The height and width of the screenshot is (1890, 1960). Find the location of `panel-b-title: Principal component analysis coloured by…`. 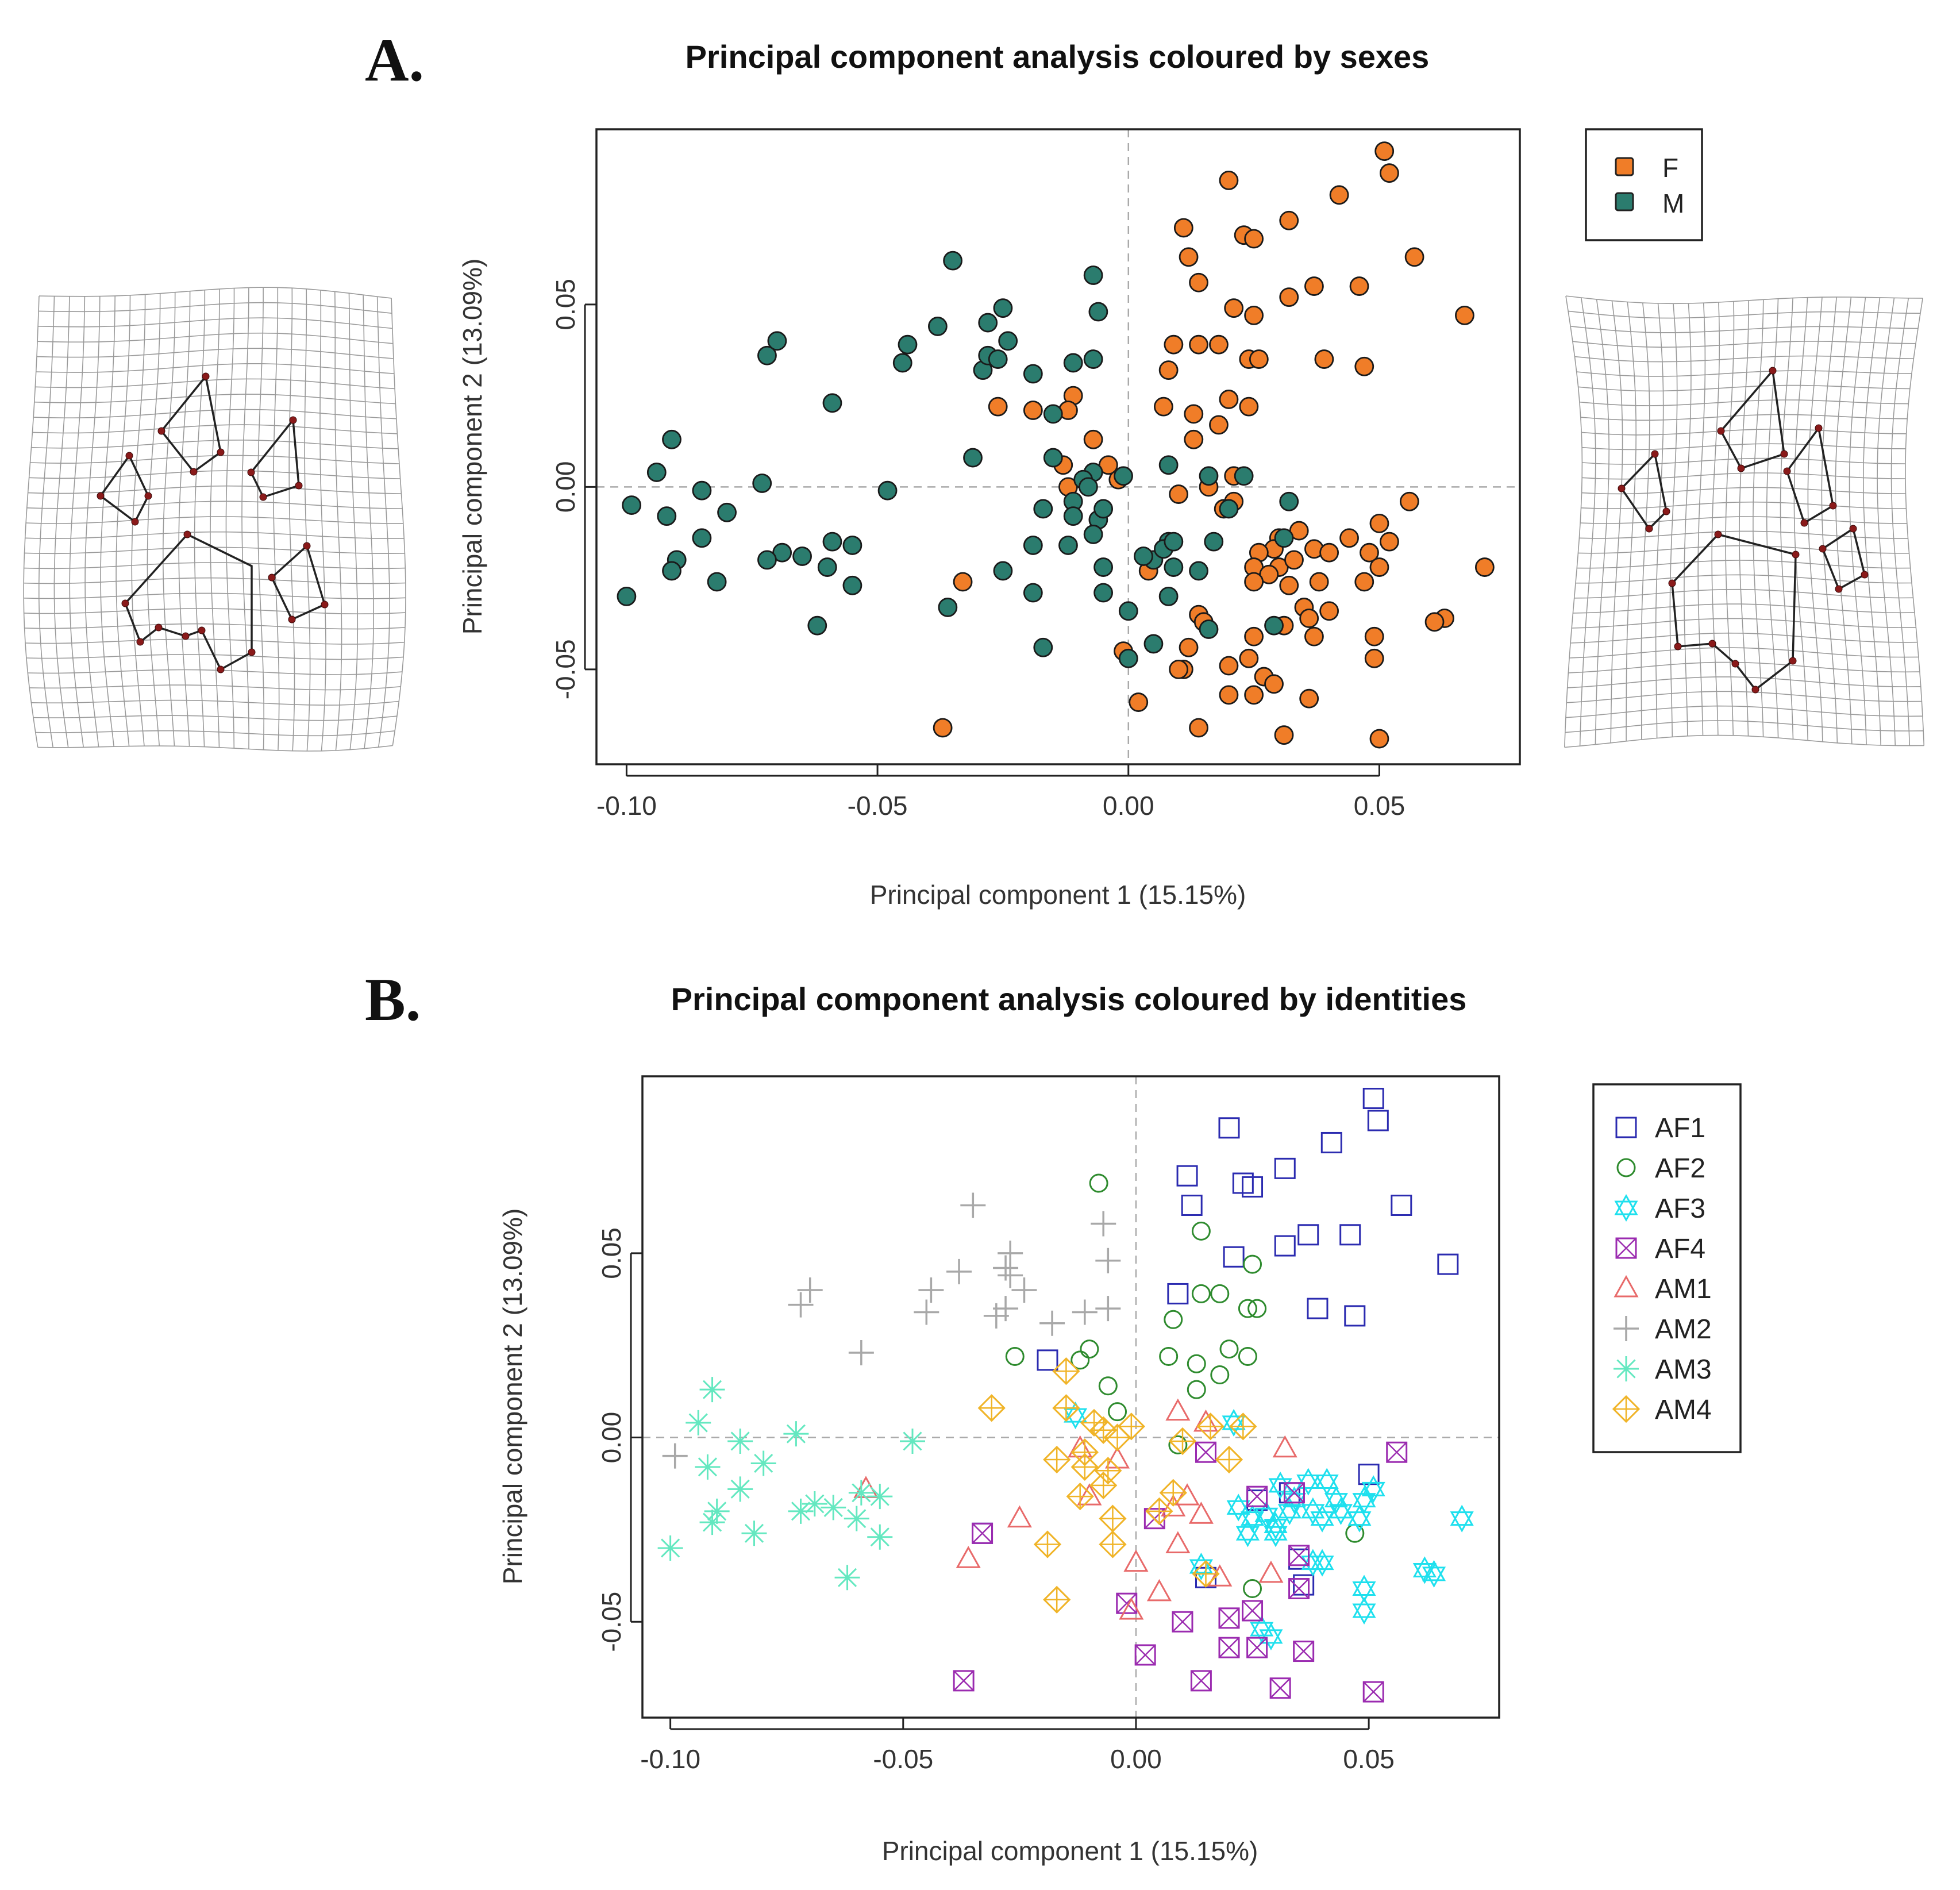

panel-b-title: Principal component analysis coloured by… is located at coordinates (1069, 999).